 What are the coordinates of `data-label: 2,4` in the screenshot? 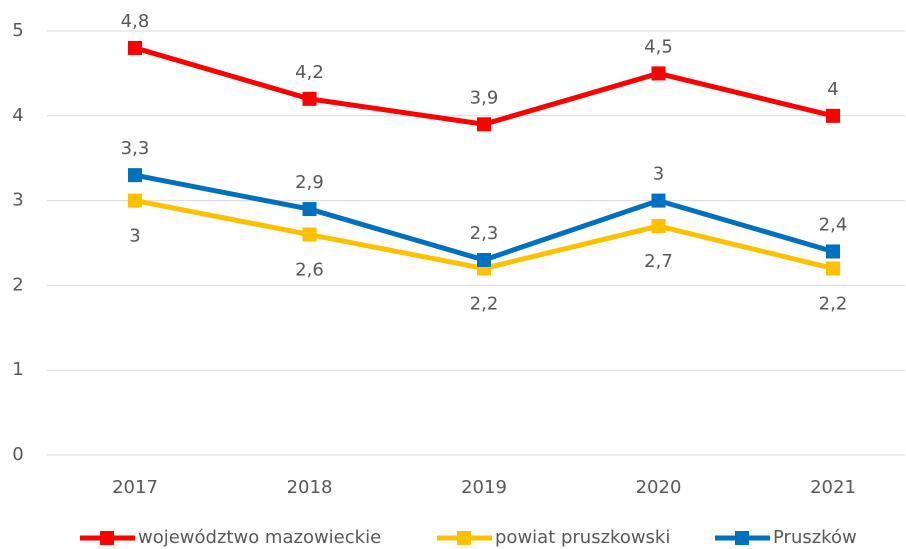 It's located at (833, 224).